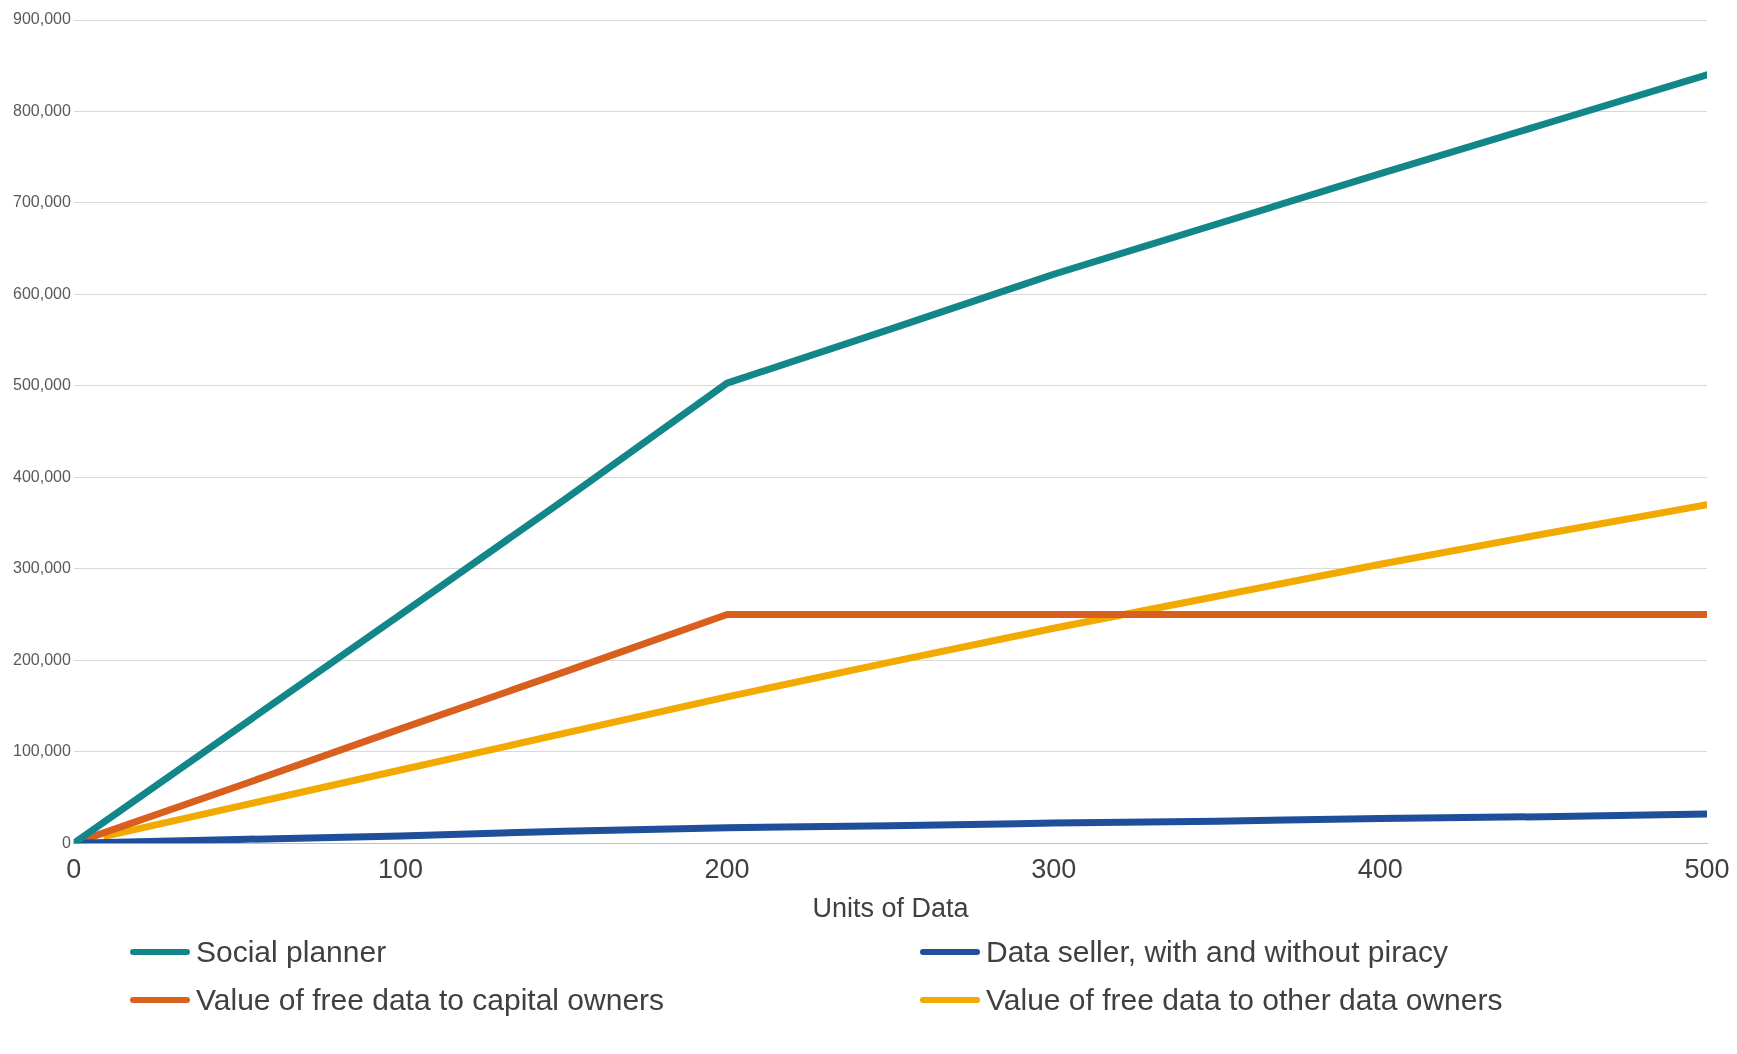 Image resolution: width=1737 pixels, height=1054 pixels. I want to click on y-tick-label: 900,000, so click(41, 19).